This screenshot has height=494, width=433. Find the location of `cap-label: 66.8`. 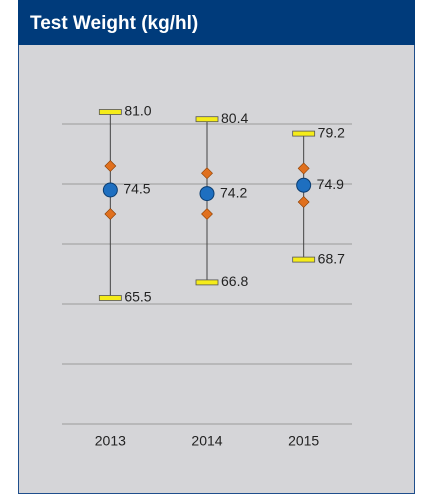

cap-label: 66.8 is located at coordinates (234, 281).